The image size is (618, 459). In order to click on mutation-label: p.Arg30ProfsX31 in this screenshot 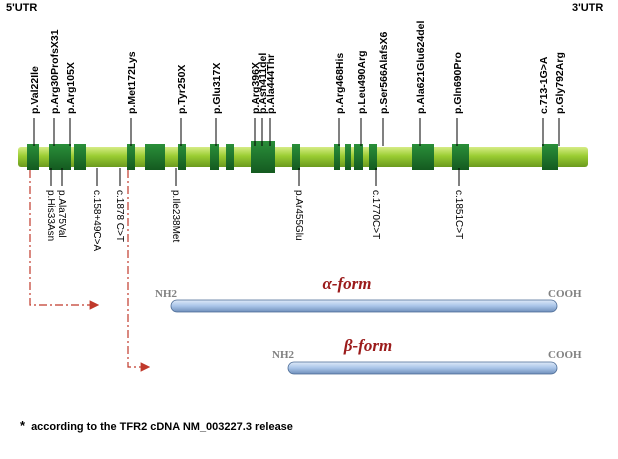, I will do `click(55, 71)`.